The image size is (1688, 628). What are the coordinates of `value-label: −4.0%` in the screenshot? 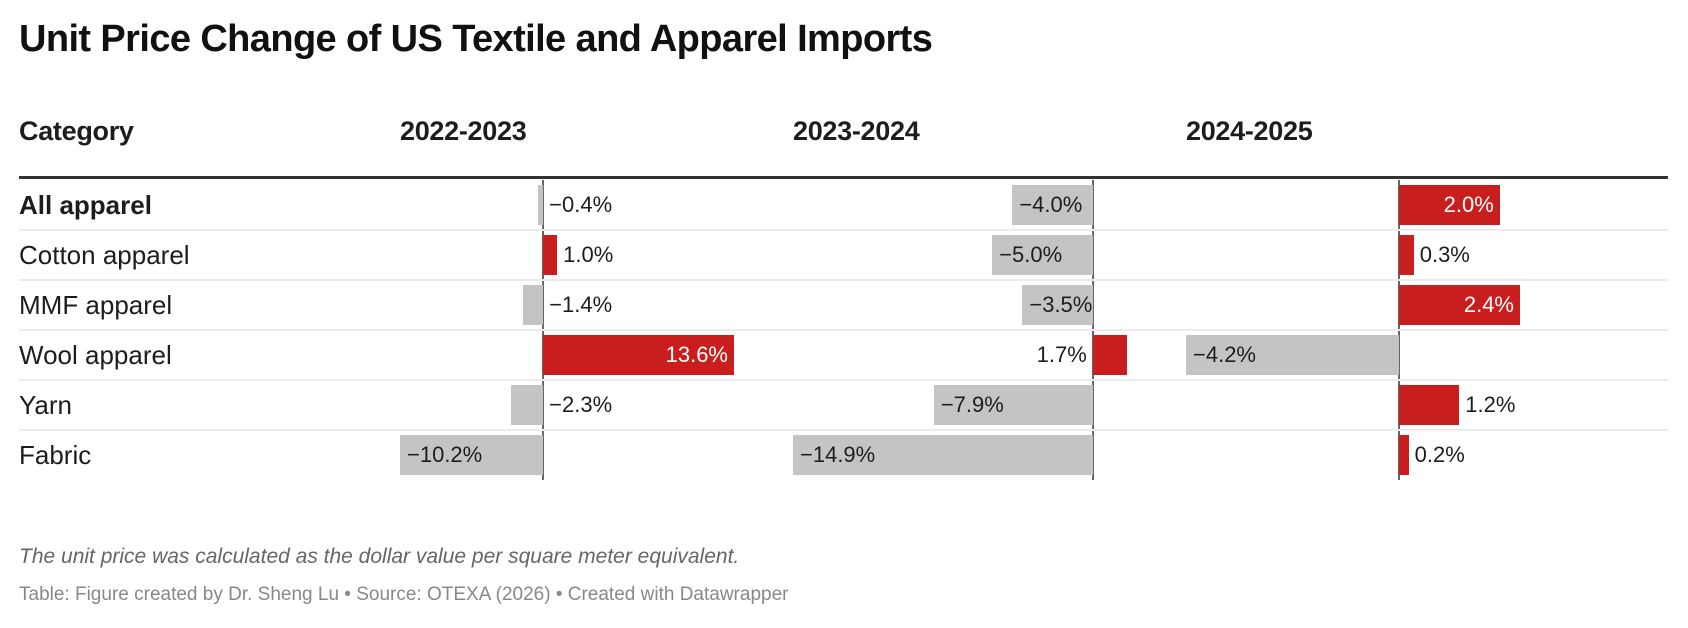 It's located at (1051, 204).